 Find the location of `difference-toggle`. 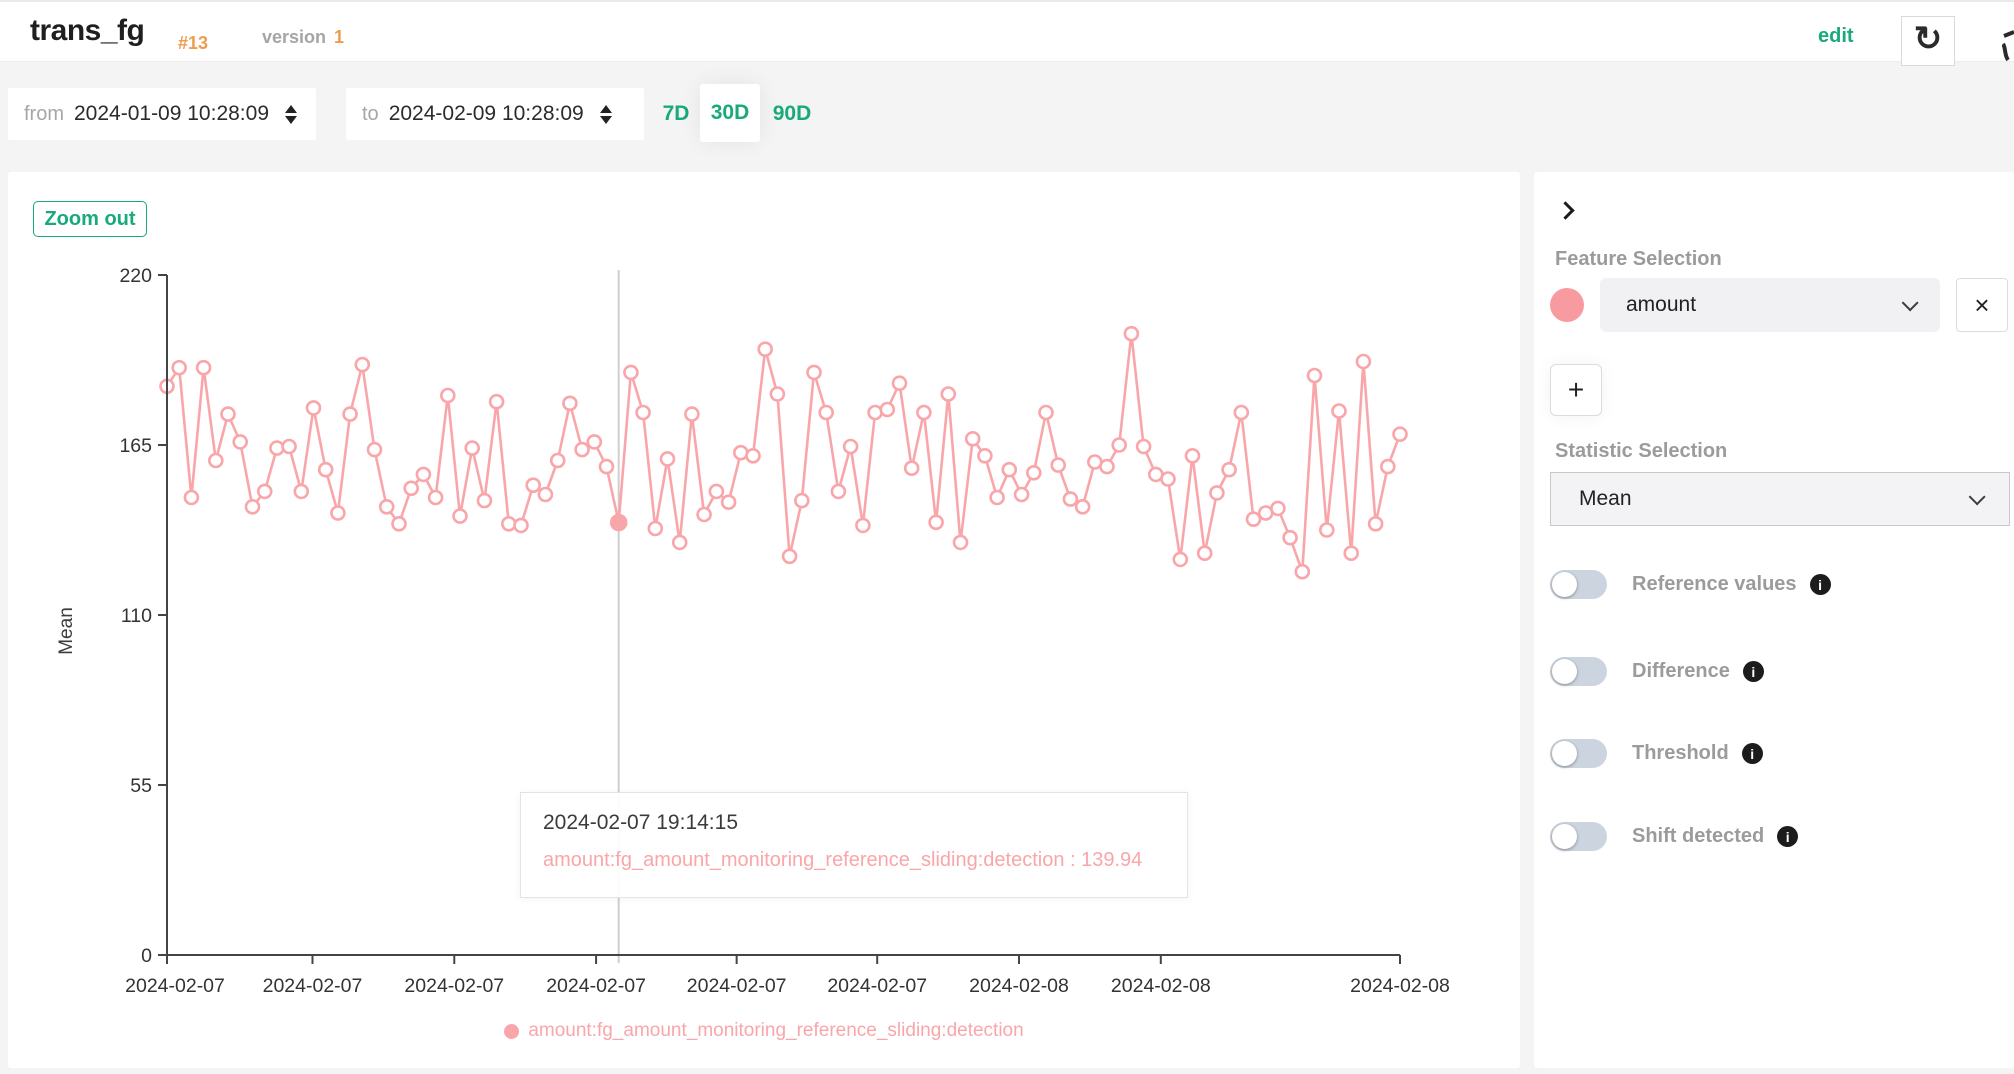

difference-toggle is located at coordinates (1578, 671).